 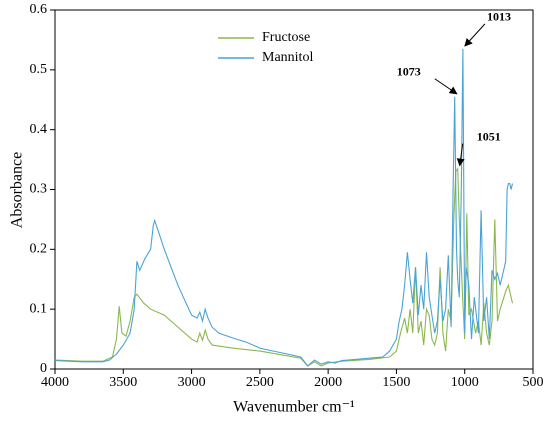 What do you see at coordinates (39, 69) in the screenshot?
I see `y-tick-label: 0.5` at bounding box center [39, 69].